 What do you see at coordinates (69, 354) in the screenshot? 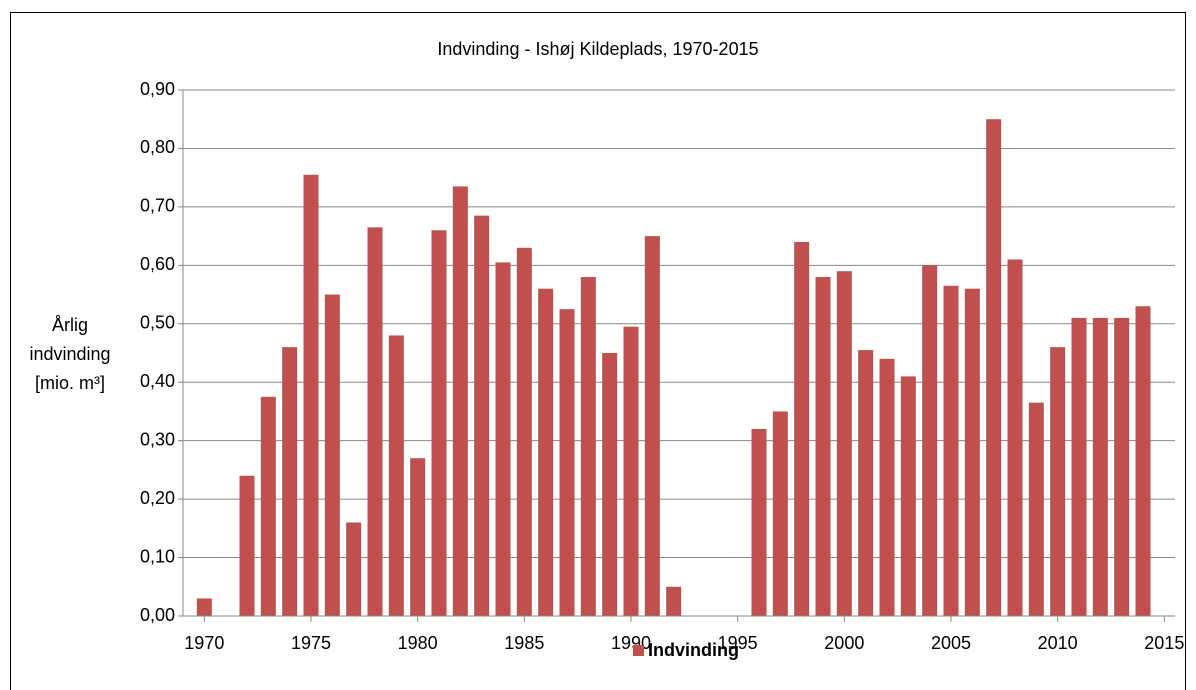
I see `y-axis-label: indvinding` at bounding box center [69, 354].